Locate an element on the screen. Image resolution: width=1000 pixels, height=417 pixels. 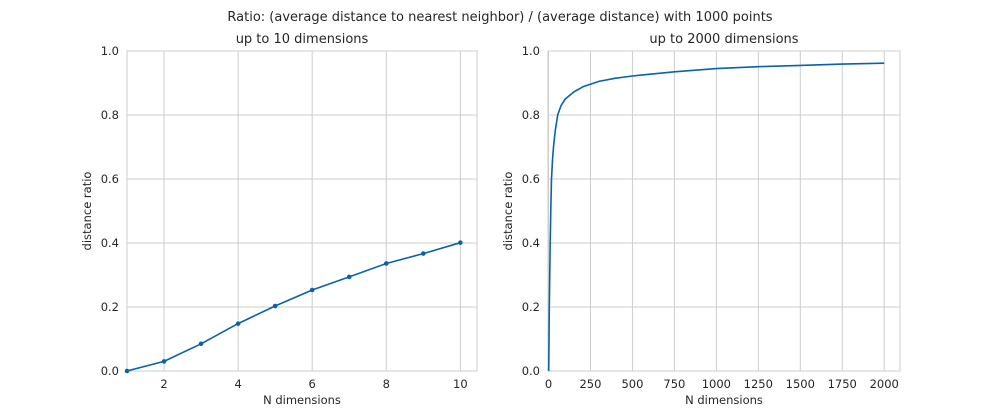
x-tick-label: 1750 is located at coordinates (842, 384).